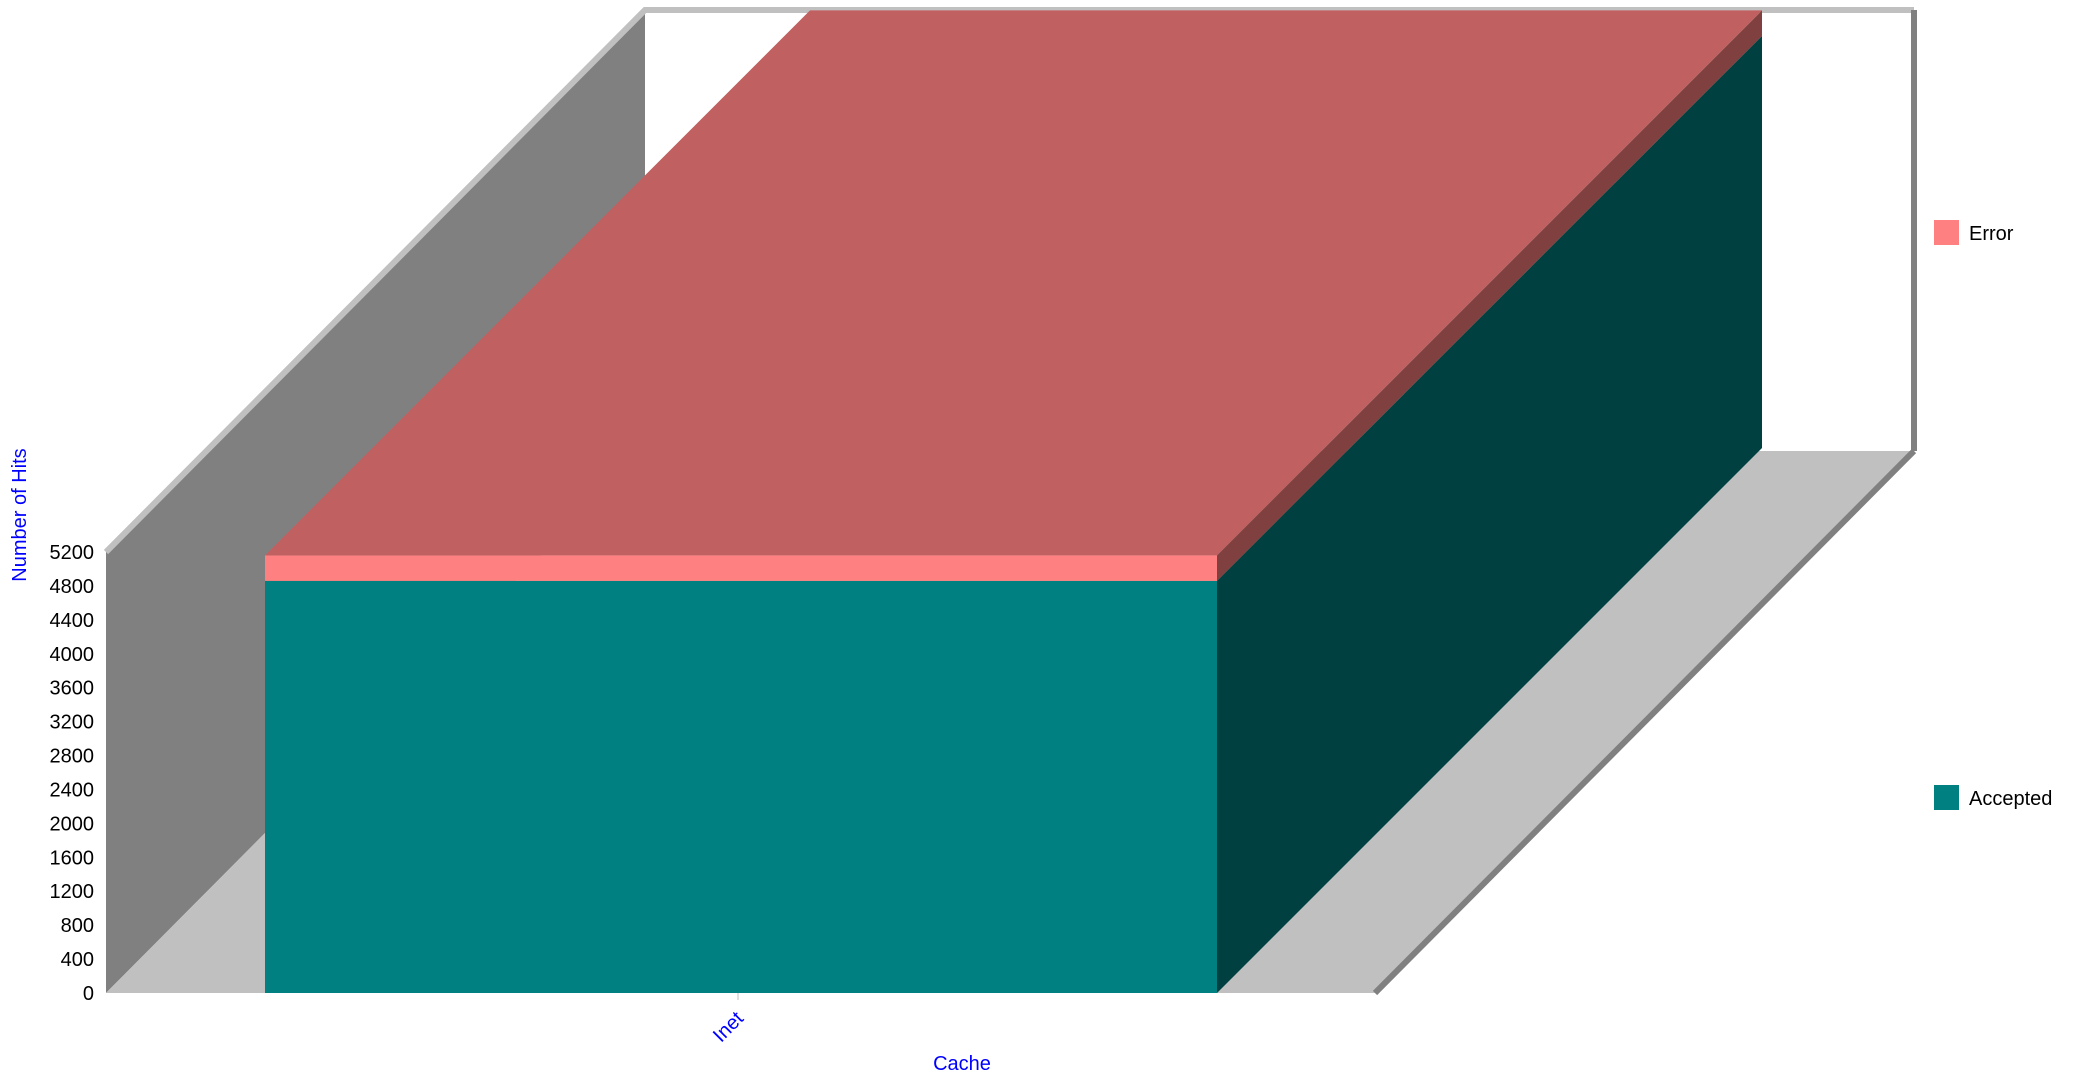  I want to click on bar-error-front, so click(741, 568).